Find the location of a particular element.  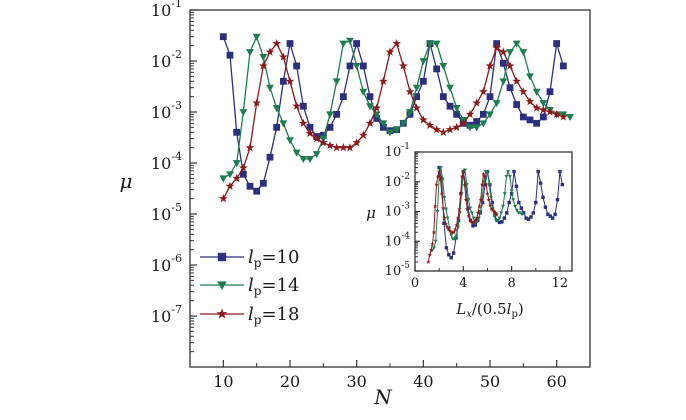

inset-plot: 10⁻⁵ 10⁻⁴ 10⁻³ 10⁻² 10⁻¹ 0 4 8 12 μ Lx/(0.5lp) is located at coordinates (469, 231).